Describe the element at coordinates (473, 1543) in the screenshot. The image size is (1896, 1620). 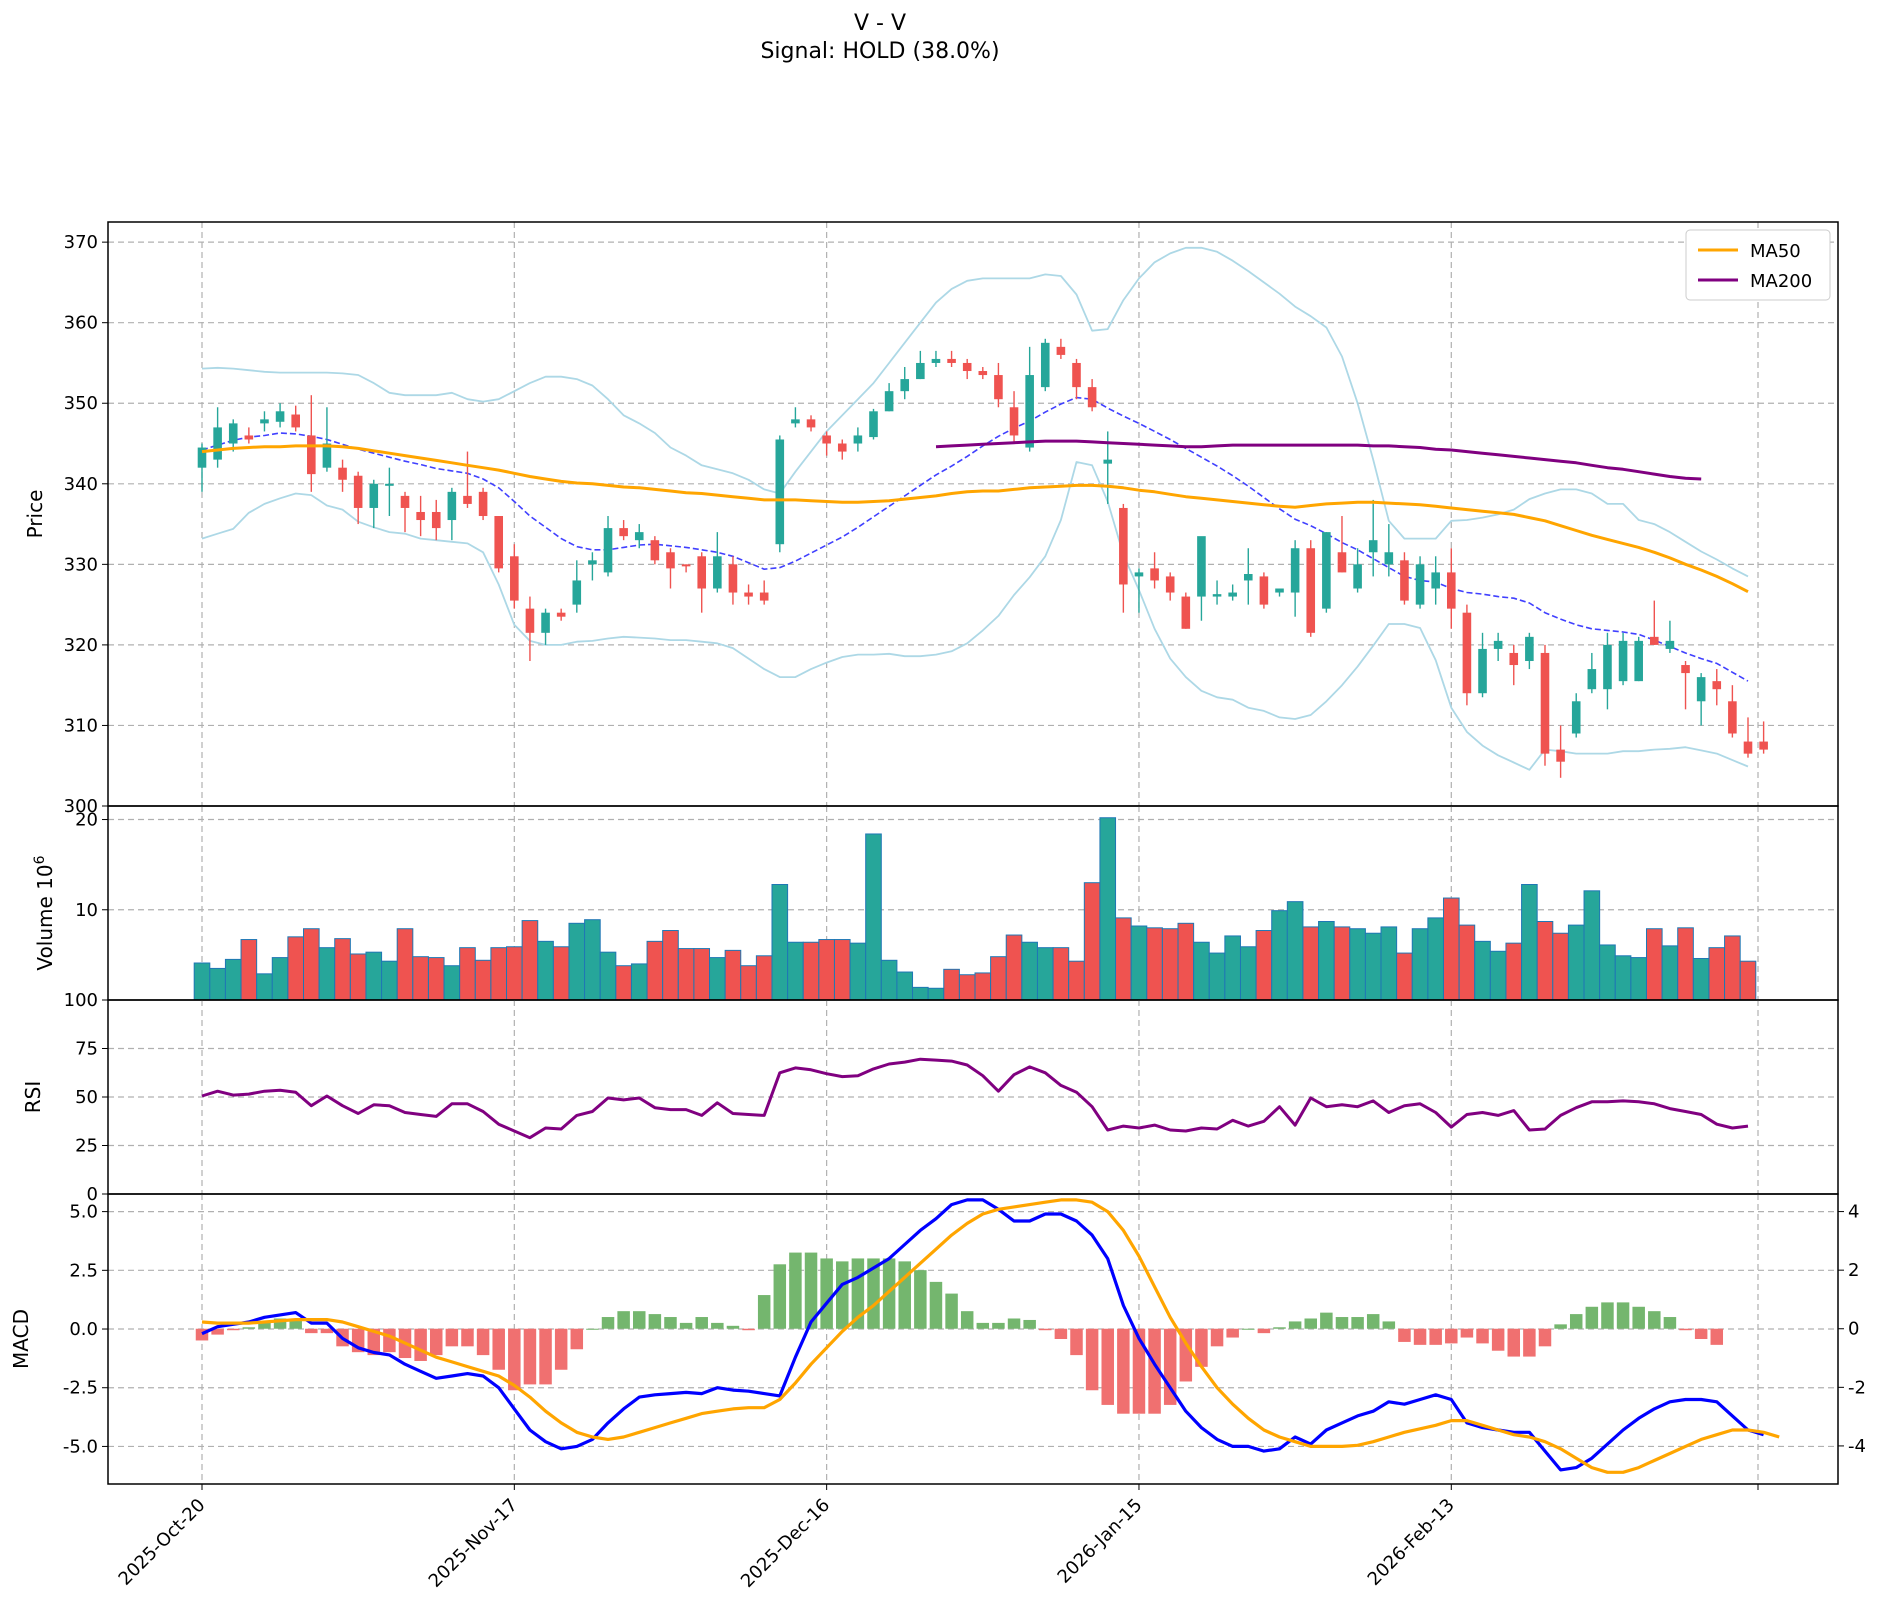
I see `x-tick-label: 2025-Nov-17` at that location.